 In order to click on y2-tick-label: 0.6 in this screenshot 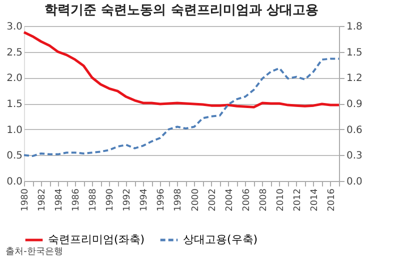, I will do `click(354, 130)`.